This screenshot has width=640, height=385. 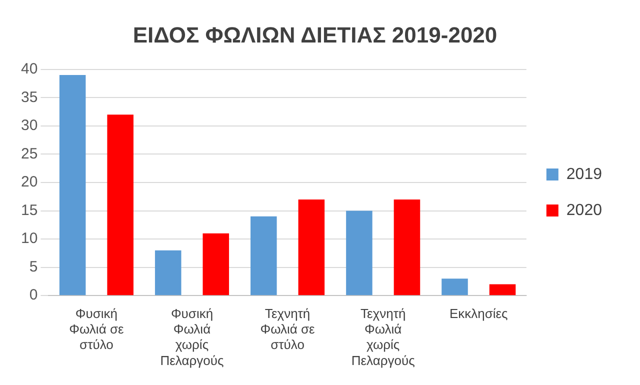 I want to click on x-tick-label: Φυσική Φωλιά χωρίς Πελαργούς, so click(x=192, y=337).